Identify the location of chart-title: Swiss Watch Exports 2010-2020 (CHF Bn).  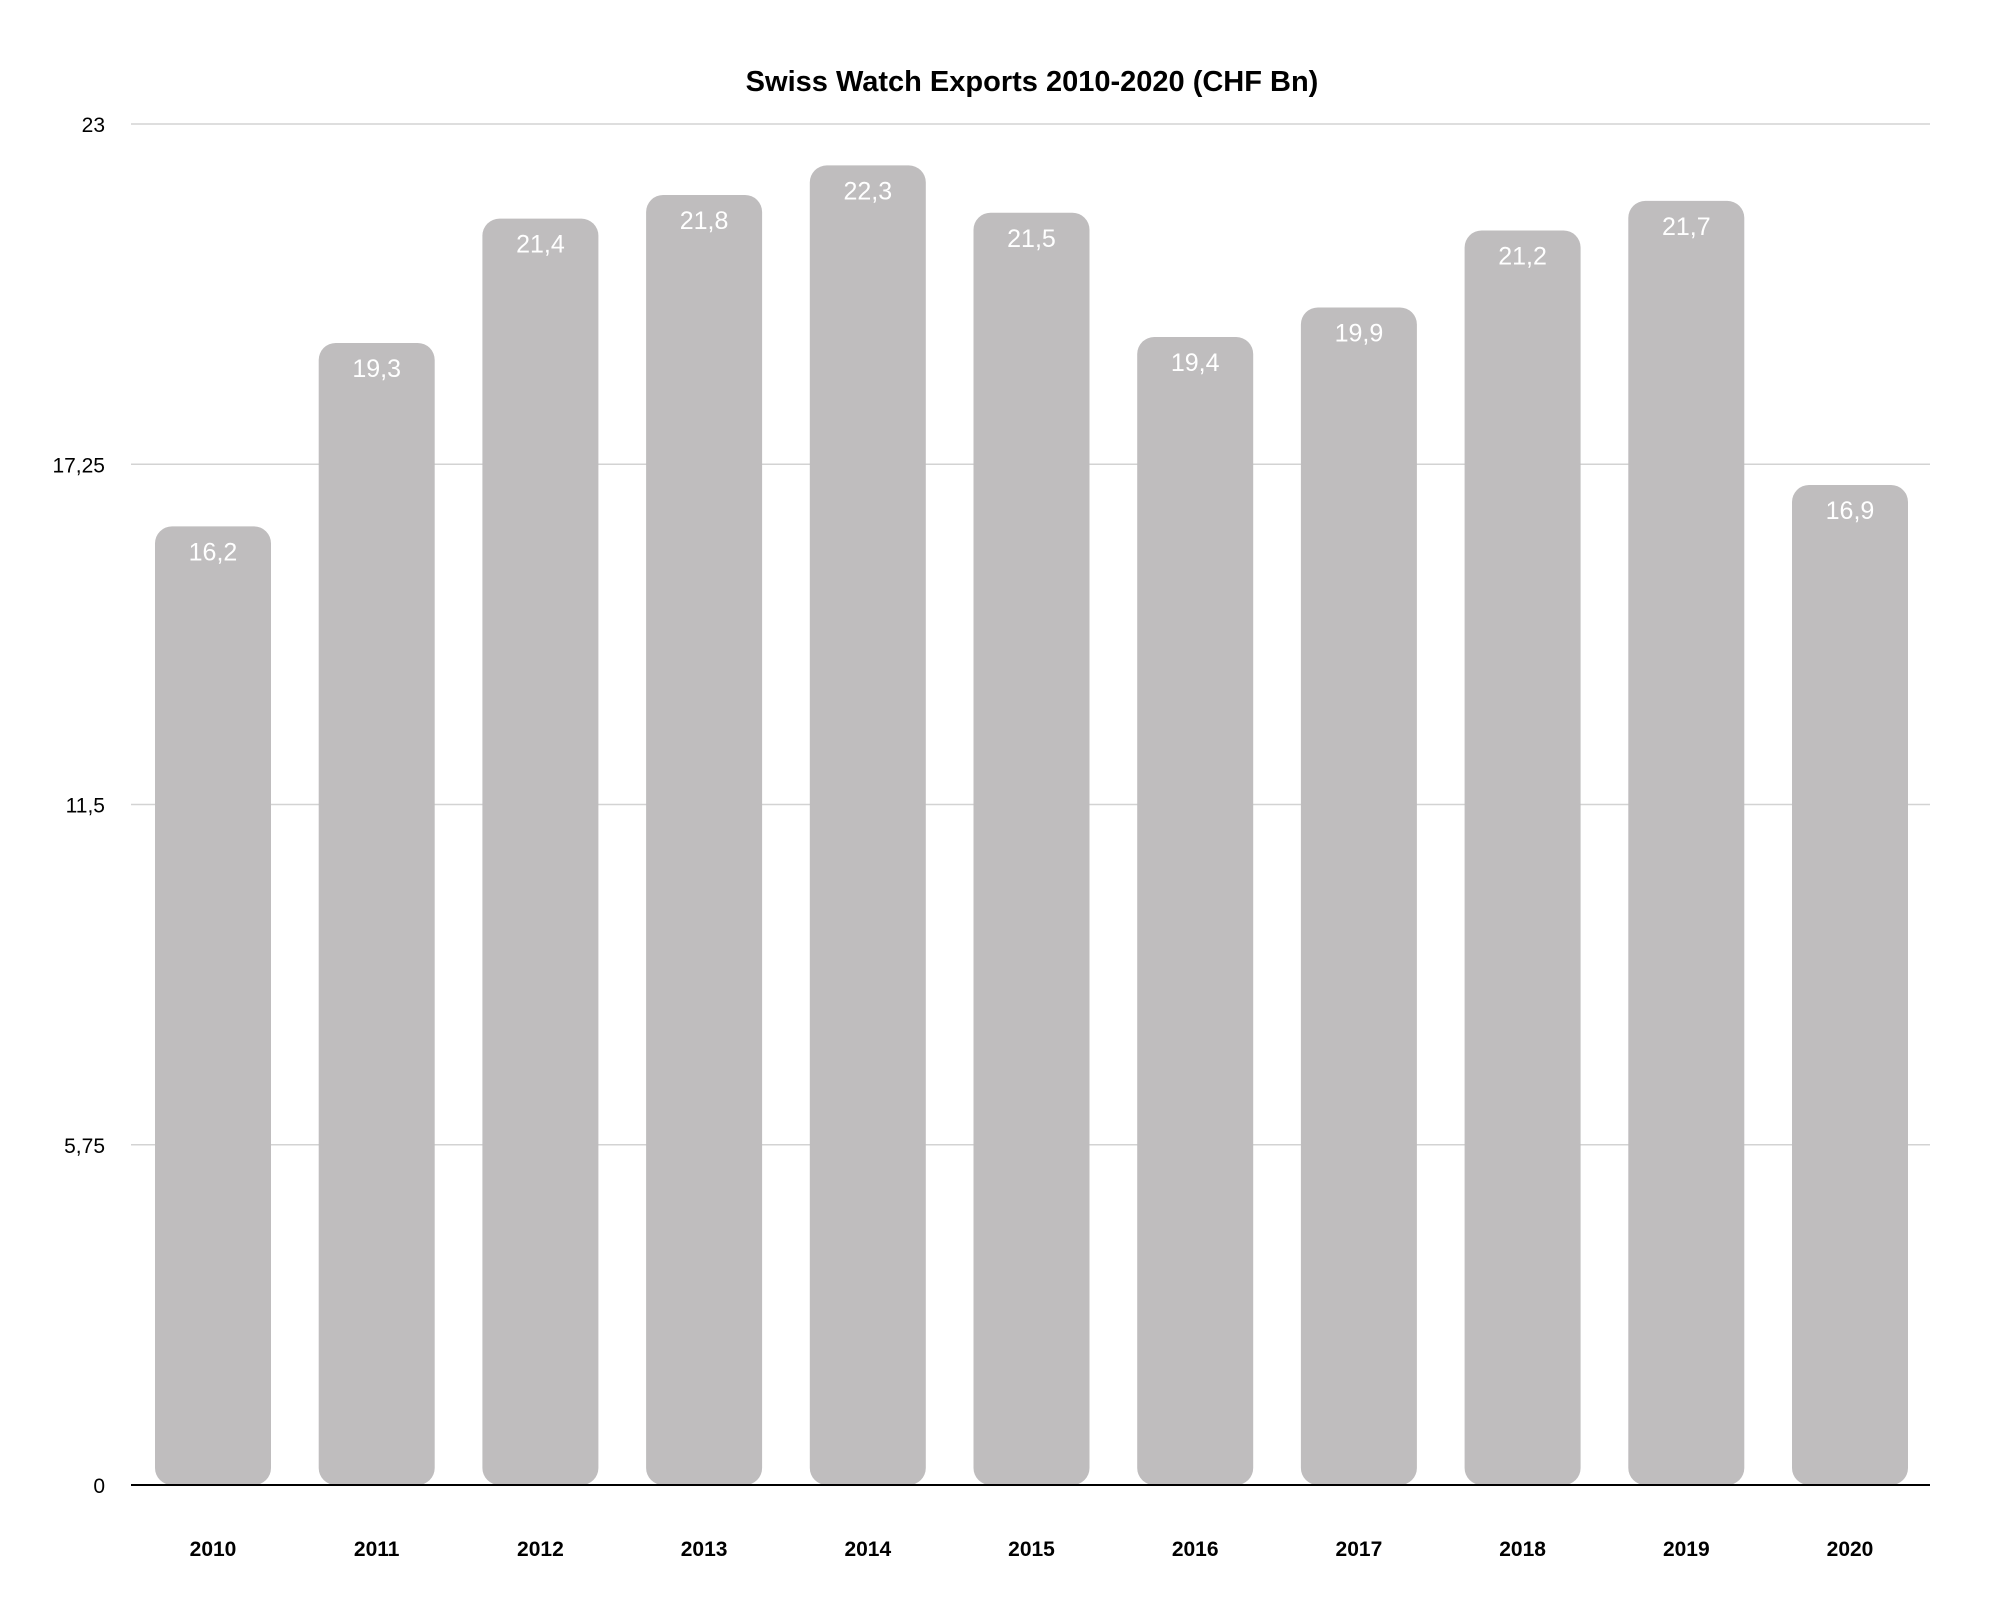
(1032, 82).